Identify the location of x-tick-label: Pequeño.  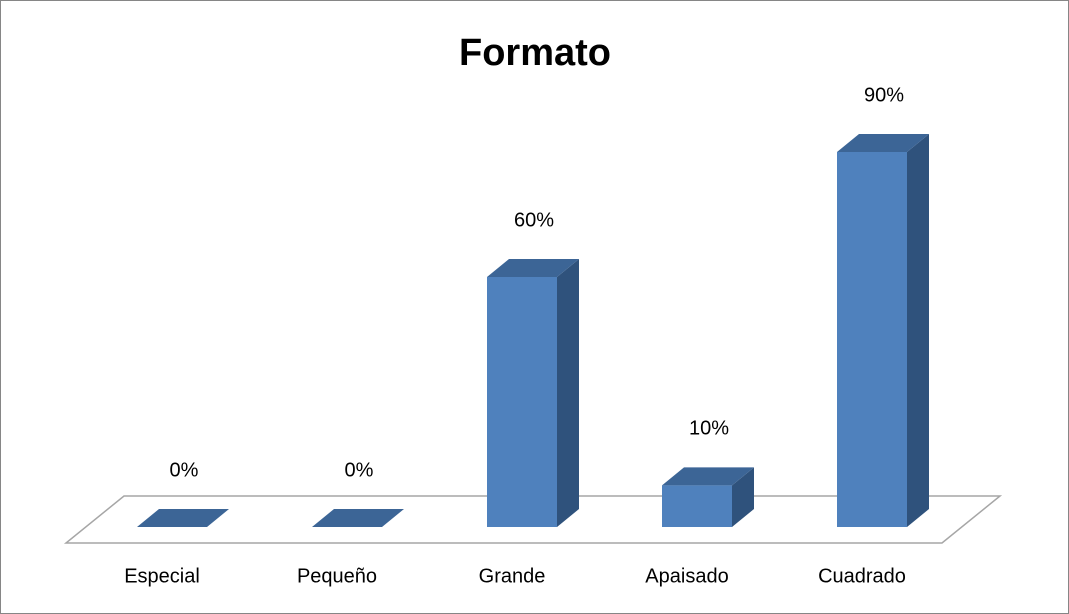
(337, 576).